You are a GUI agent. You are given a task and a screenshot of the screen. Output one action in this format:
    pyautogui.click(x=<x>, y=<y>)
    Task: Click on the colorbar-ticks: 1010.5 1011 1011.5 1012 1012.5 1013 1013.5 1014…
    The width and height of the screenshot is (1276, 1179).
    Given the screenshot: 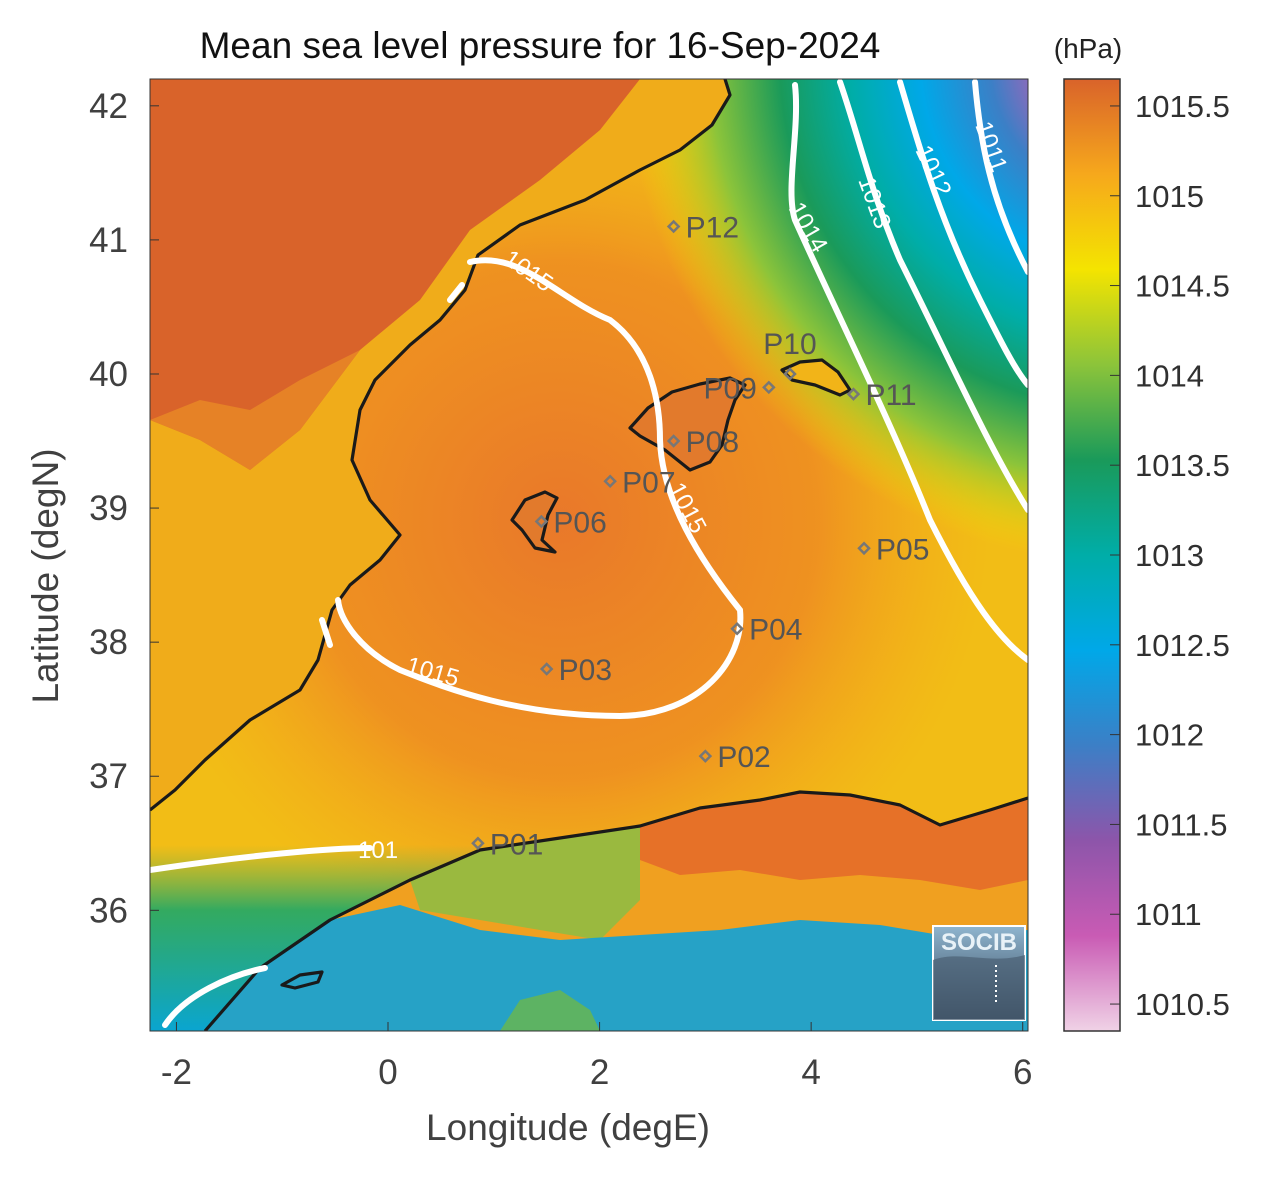 What is the action you would take?
    pyautogui.click(x=1170, y=555)
    